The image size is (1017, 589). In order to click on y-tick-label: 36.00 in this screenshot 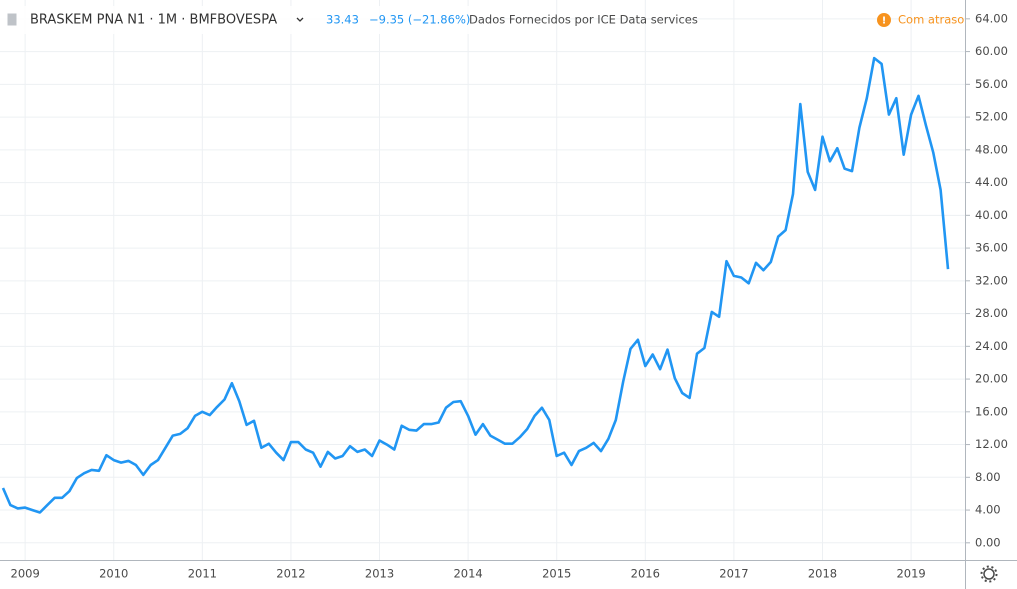, I will do `click(991, 248)`.